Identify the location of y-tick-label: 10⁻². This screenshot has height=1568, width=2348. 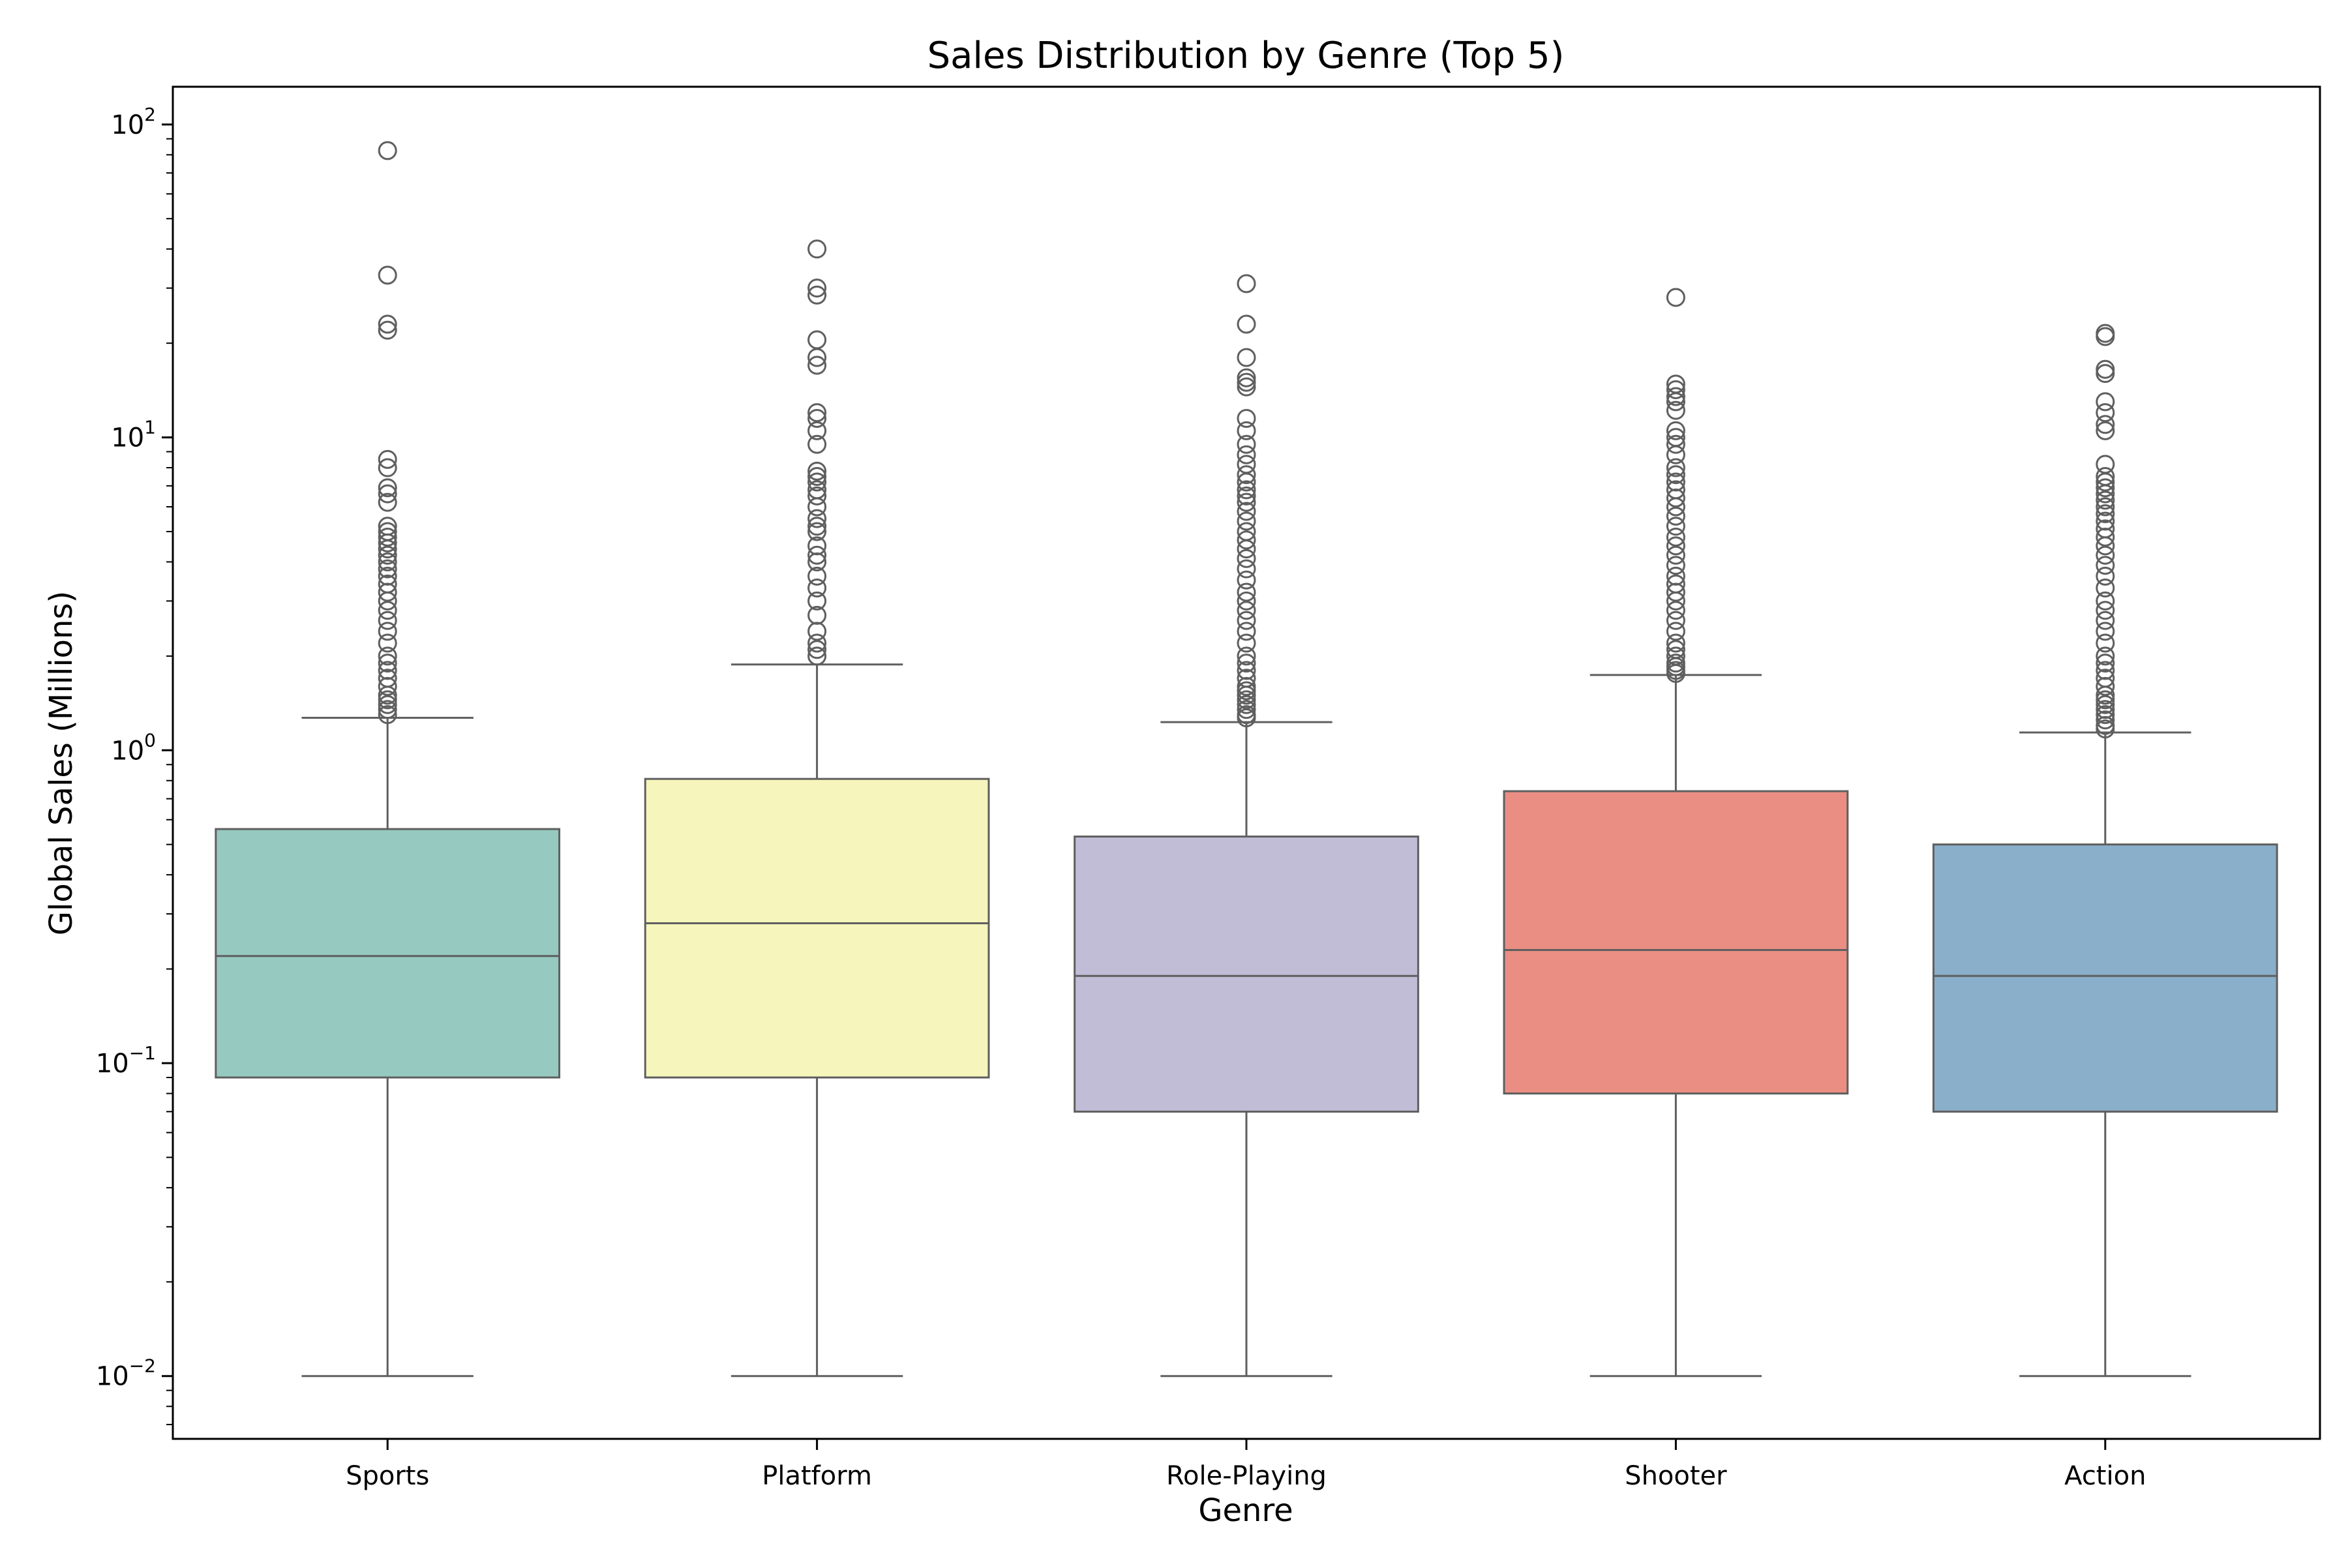
(126, 1373).